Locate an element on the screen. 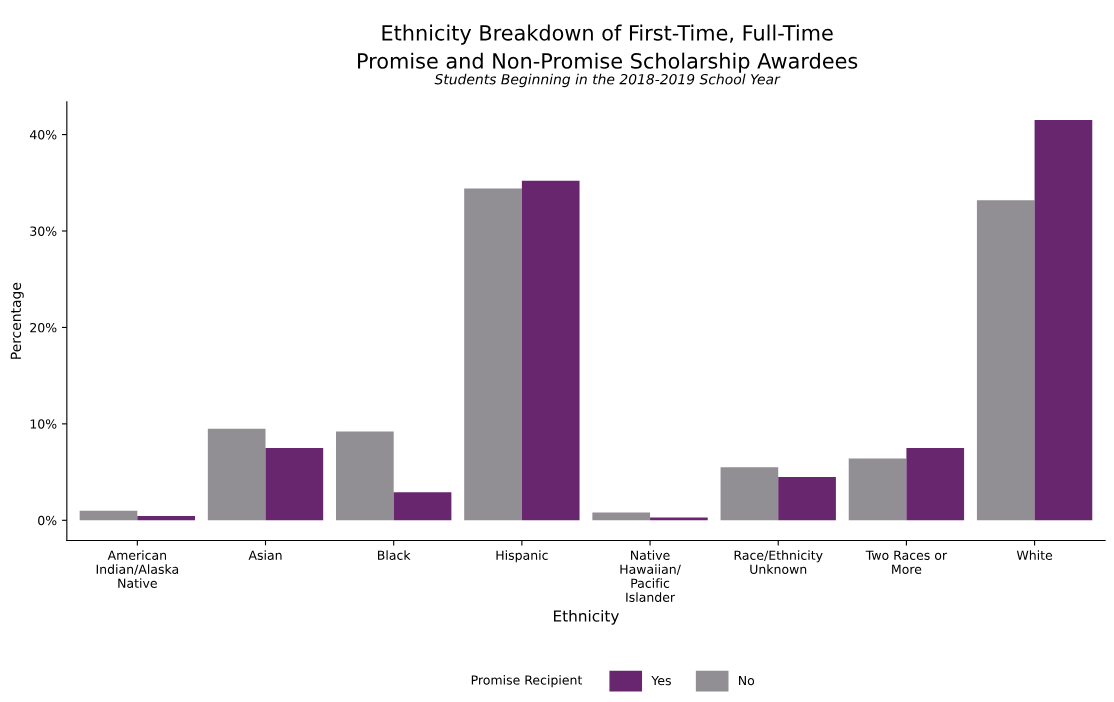  y-tick-label: 20% is located at coordinates (43, 327).